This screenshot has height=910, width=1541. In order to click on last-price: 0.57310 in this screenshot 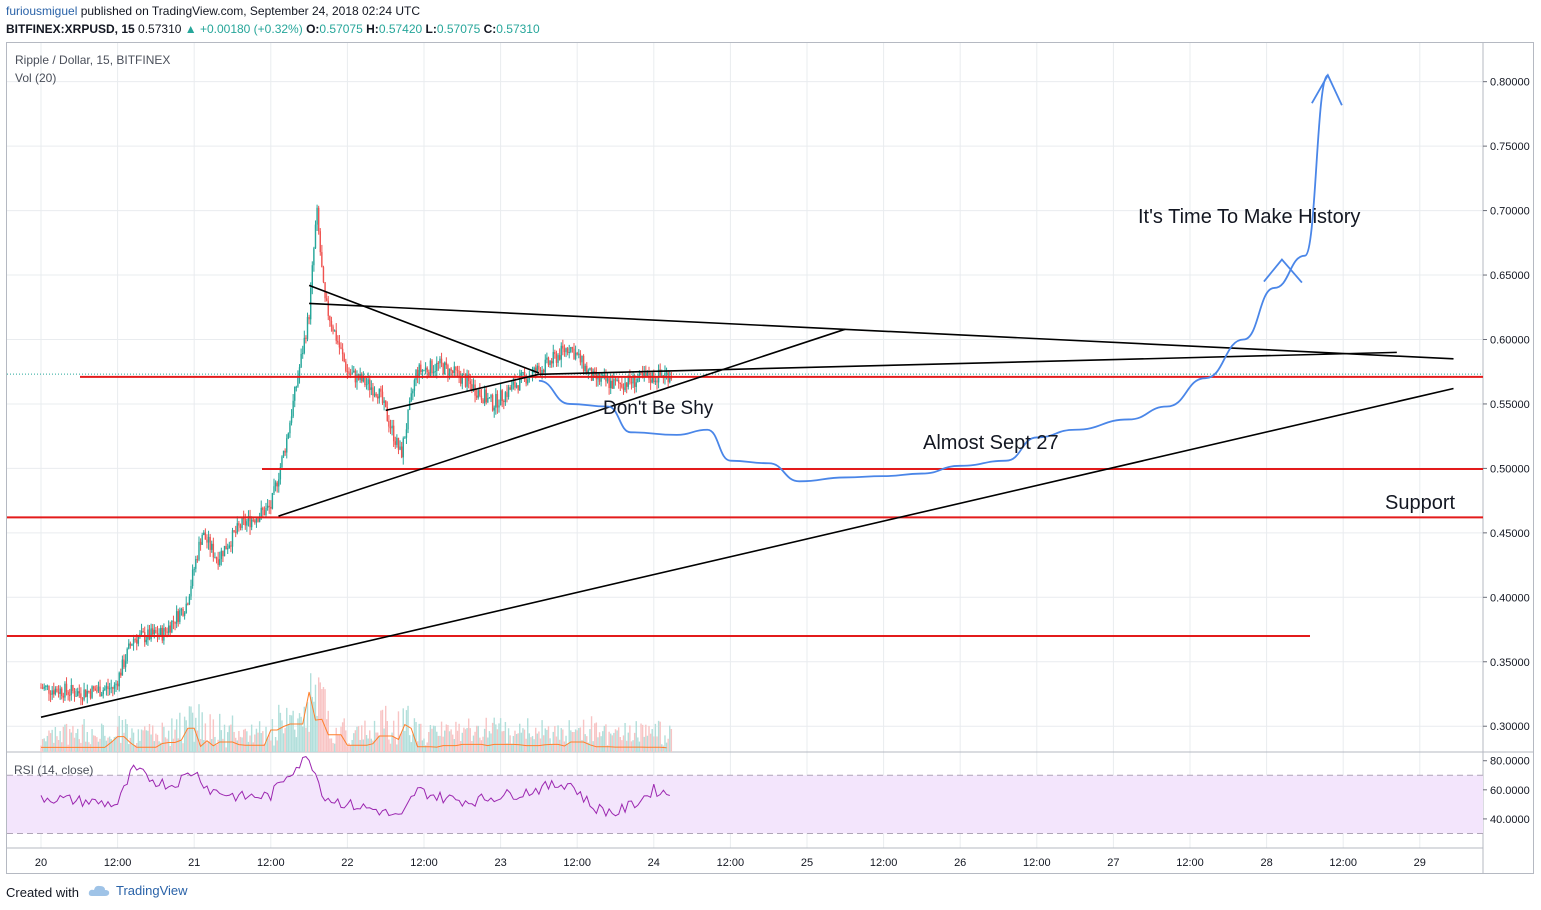, I will do `click(159, 29)`.